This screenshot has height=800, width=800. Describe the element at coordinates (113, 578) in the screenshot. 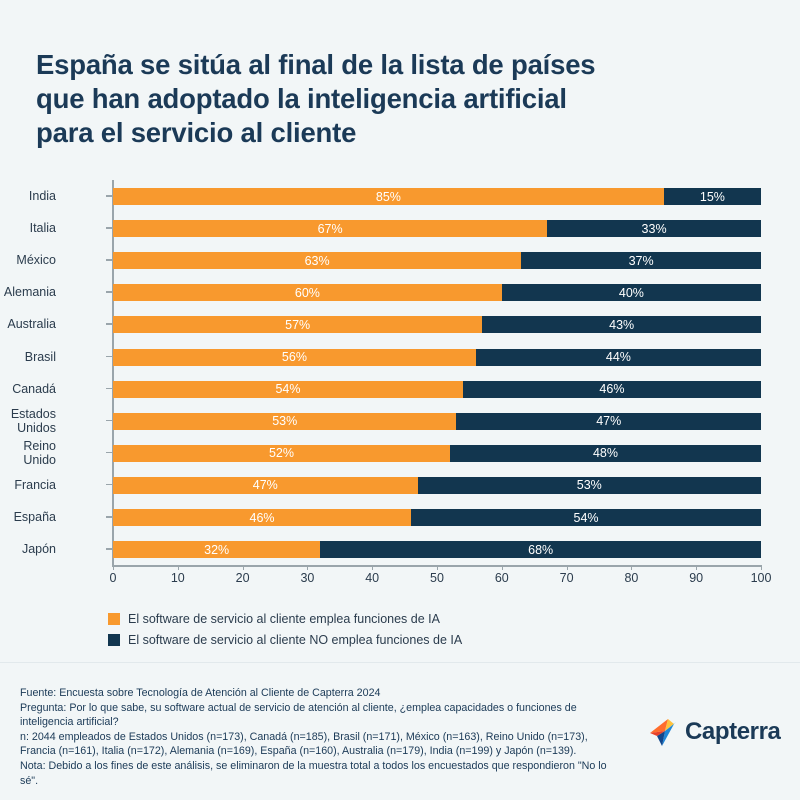

I see `x-axis-tick-label: 0` at that location.